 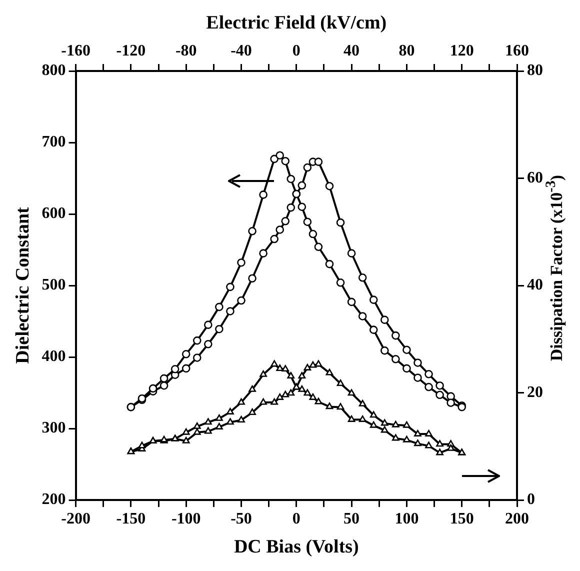 What do you see at coordinates (296, 547) in the screenshot?
I see `x-axis-title: DC Bias (Volts)` at bounding box center [296, 547].